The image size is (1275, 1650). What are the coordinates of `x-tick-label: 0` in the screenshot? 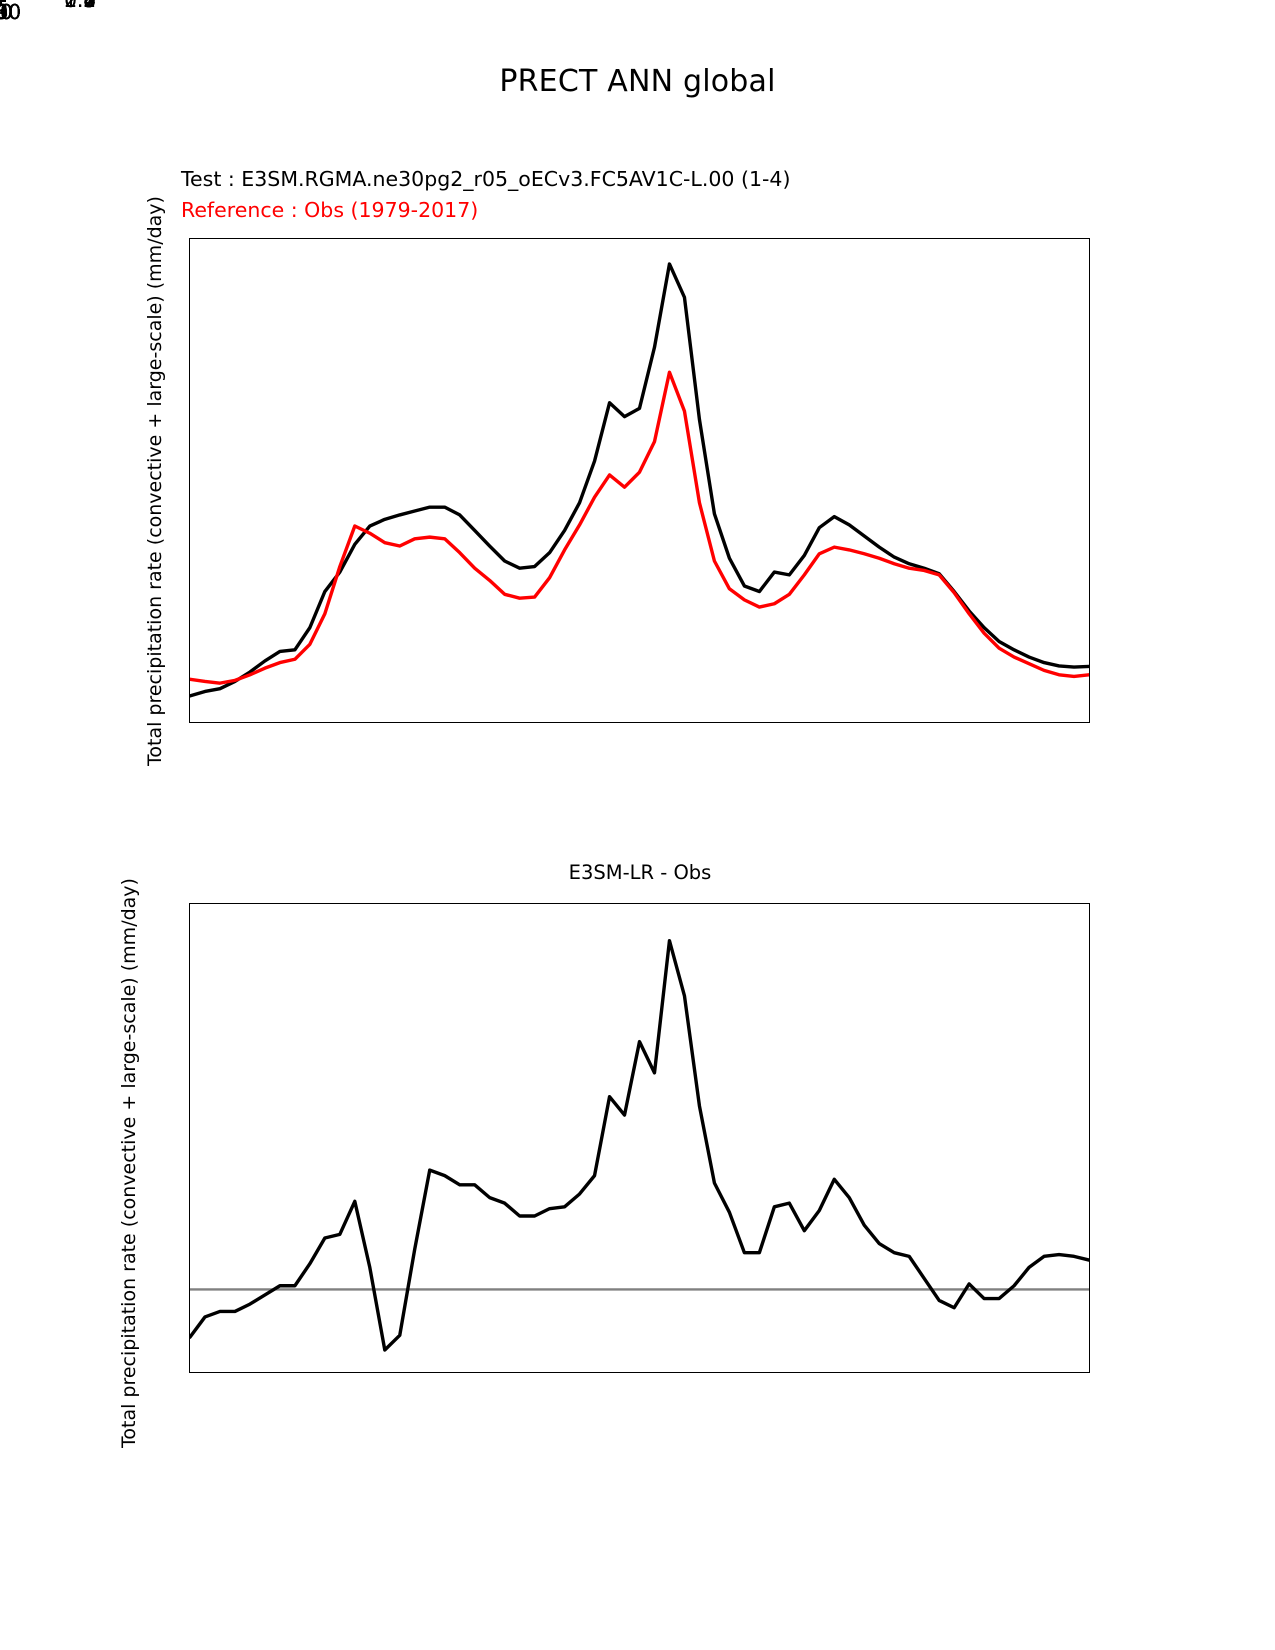 It's located at (3, 12).